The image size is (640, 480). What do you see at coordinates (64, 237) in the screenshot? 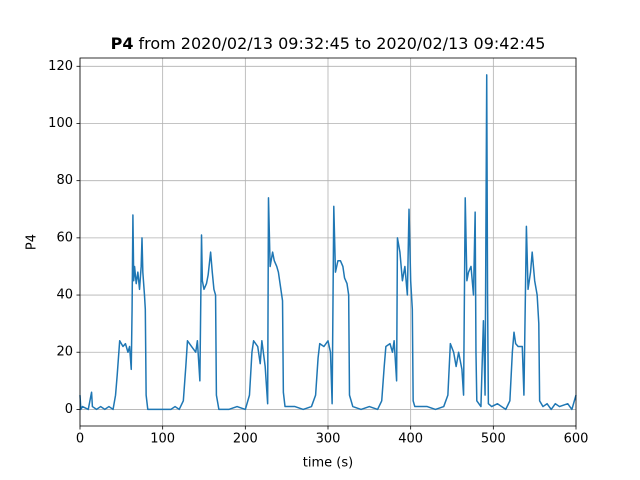
I see `y-tick-label: 60` at bounding box center [64, 237].